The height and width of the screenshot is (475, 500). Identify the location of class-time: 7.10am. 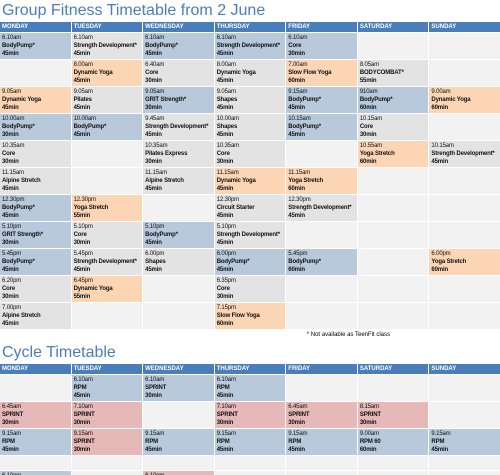
(83, 407).